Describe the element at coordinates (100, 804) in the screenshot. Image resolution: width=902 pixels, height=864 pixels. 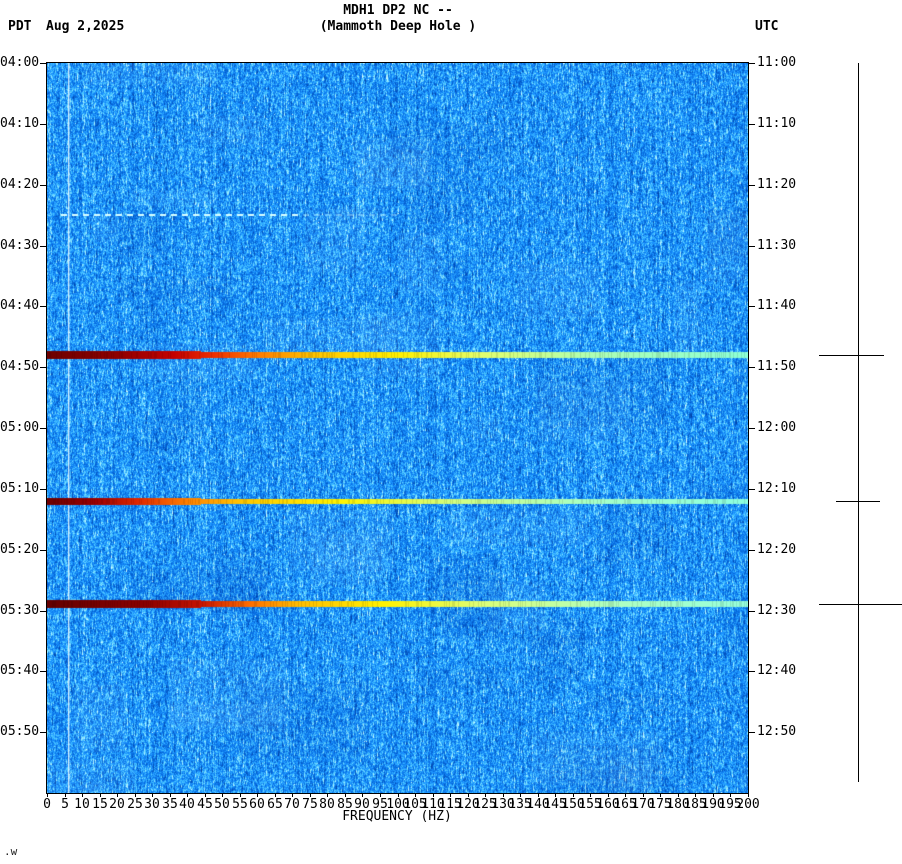
I see `freq-label: 15` at that location.